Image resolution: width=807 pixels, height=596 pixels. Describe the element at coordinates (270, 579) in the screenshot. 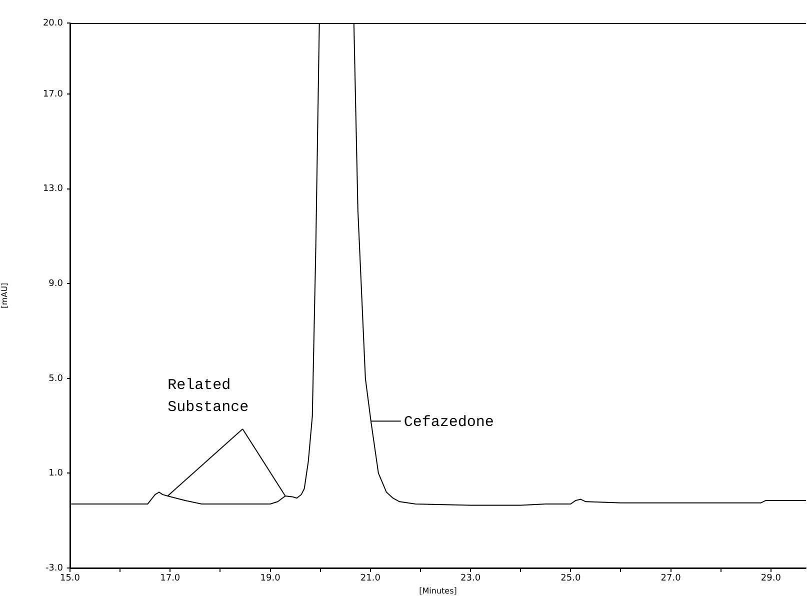

I see `x-tick-label: 19.0` at that location.